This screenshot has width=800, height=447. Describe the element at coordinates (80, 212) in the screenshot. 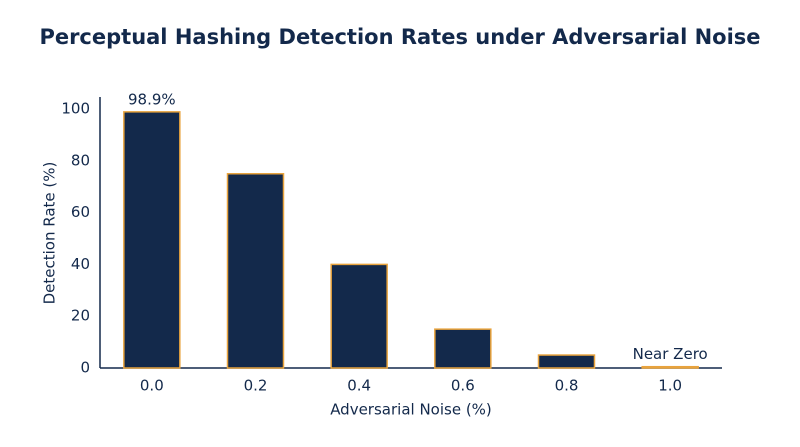

I see `y-tick-label: 60` at that location.